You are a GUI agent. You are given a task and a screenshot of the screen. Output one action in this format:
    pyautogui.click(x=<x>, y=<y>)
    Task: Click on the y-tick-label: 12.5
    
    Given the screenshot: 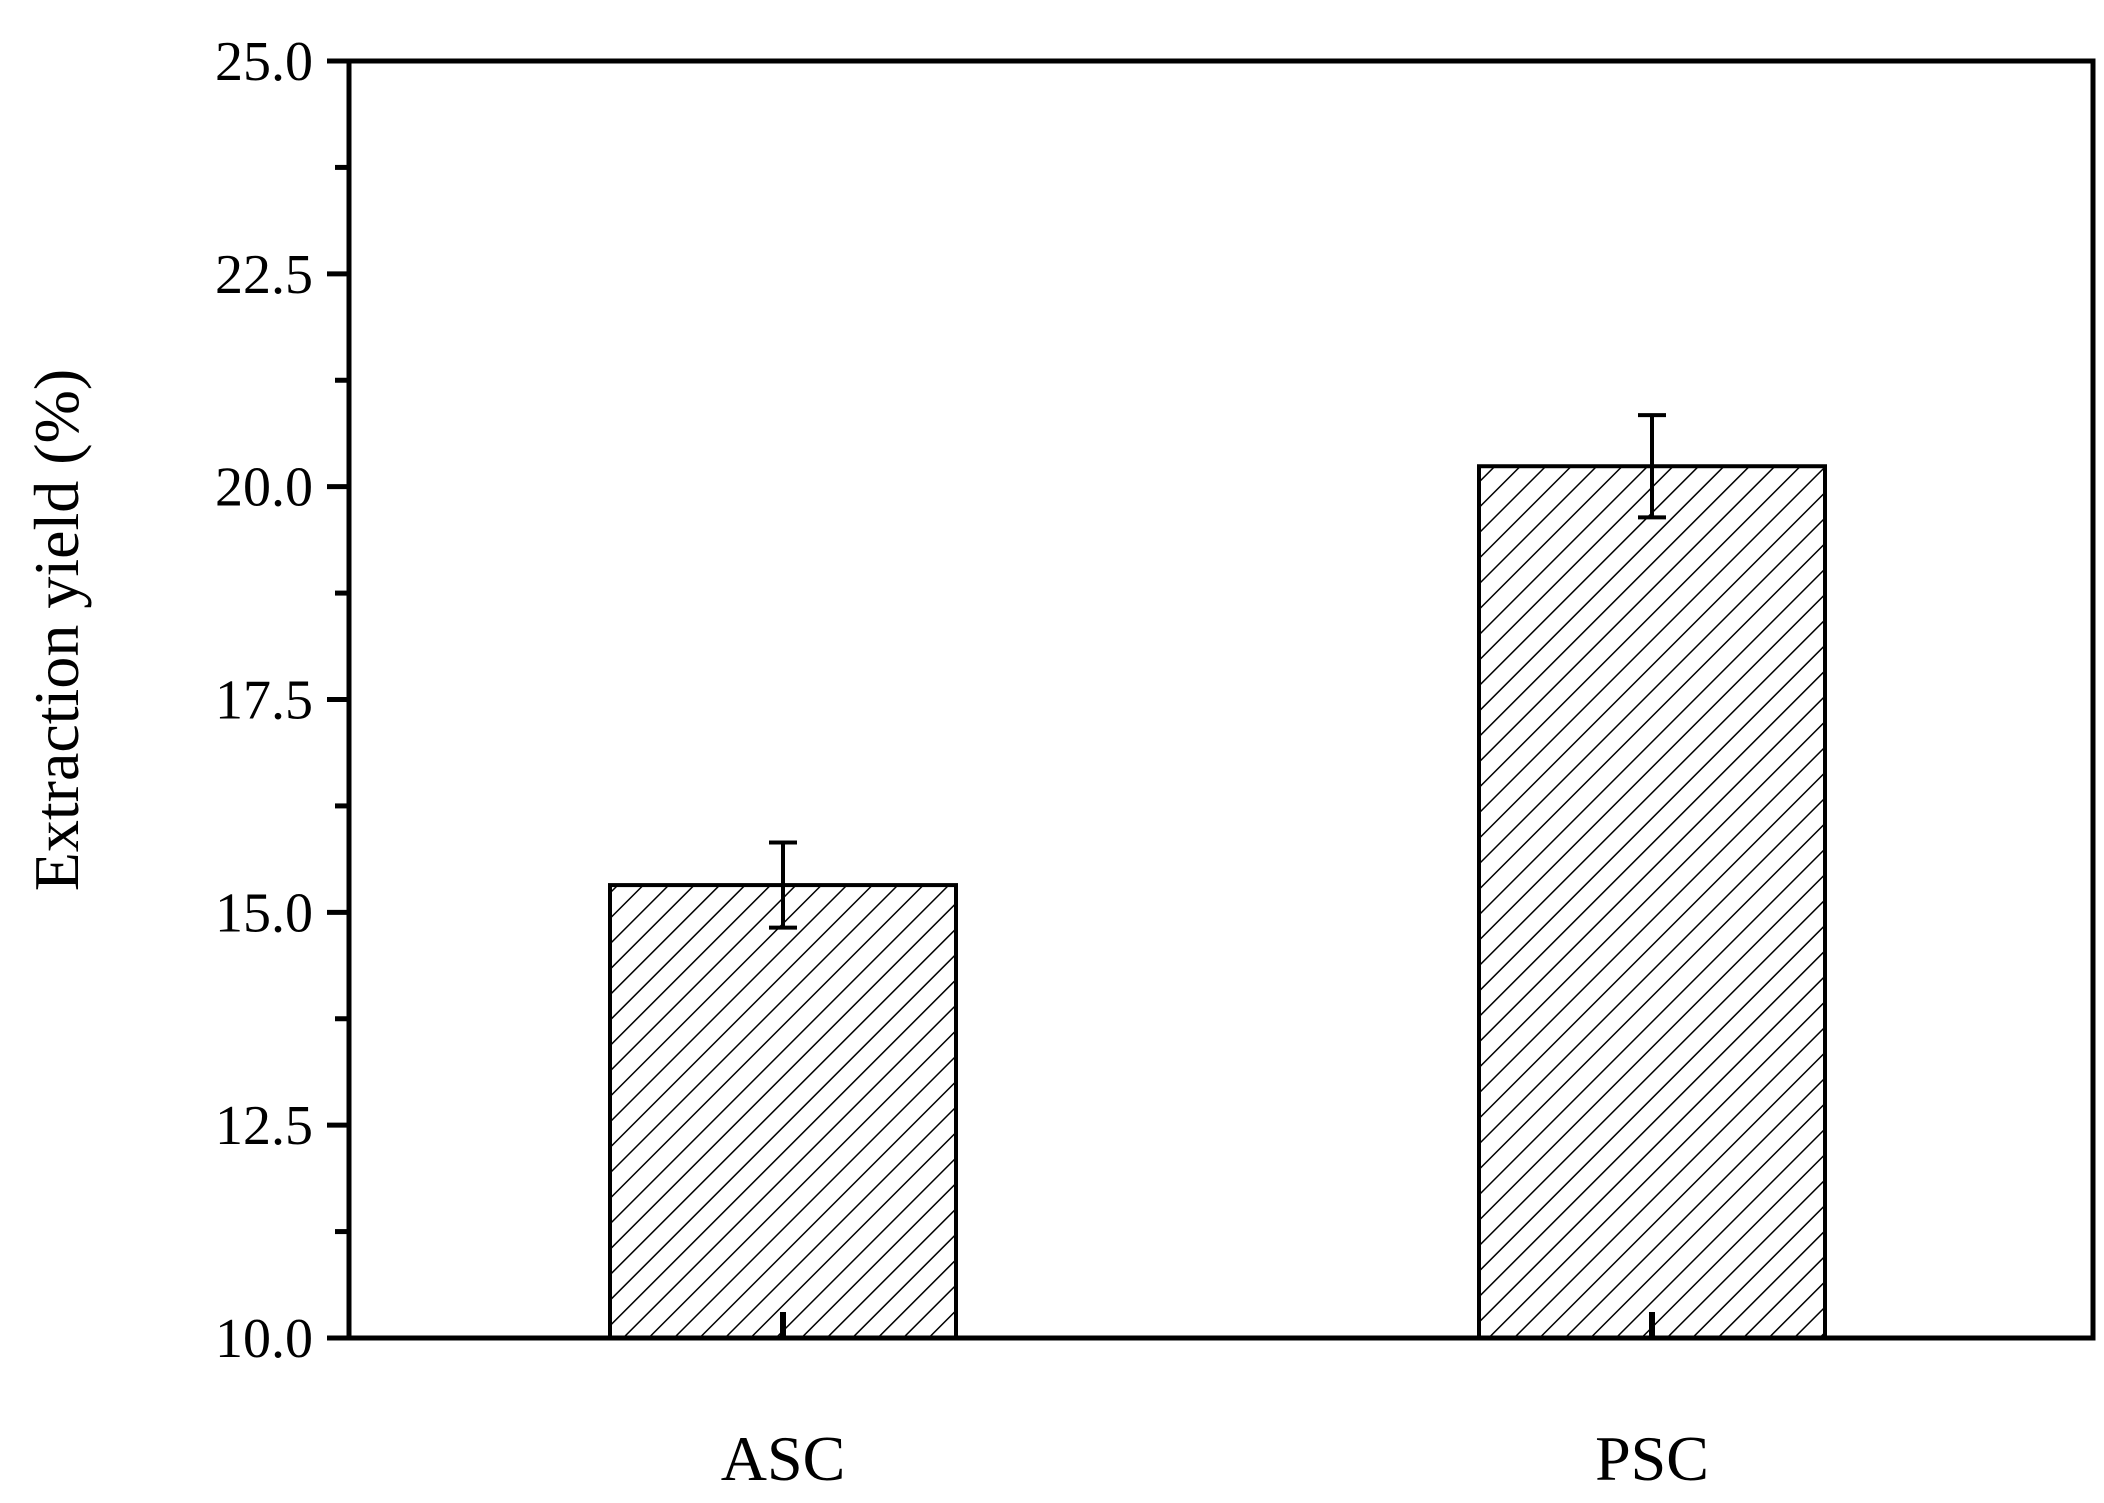 What is the action you would take?
    pyautogui.click(x=264, y=1126)
    